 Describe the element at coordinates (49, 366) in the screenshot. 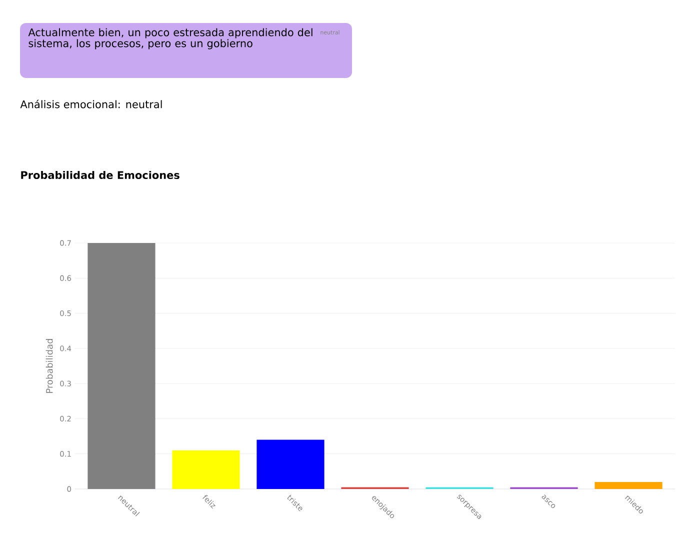

I see `y-axis-title: Probabilidad` at that location.